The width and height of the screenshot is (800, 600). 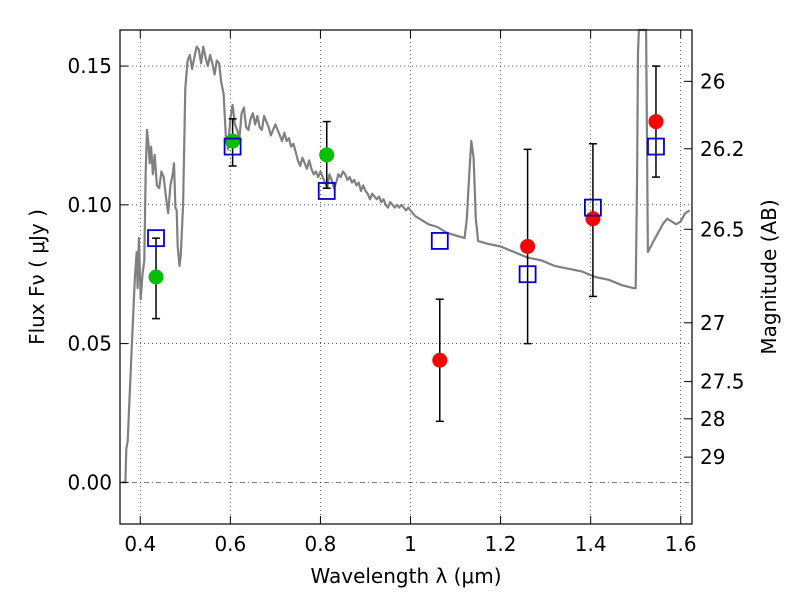 What do you see at coordinates (89, 66) in the screenshot?
I see `y-tick-label: 0.15` at bounding box center [89, 66].